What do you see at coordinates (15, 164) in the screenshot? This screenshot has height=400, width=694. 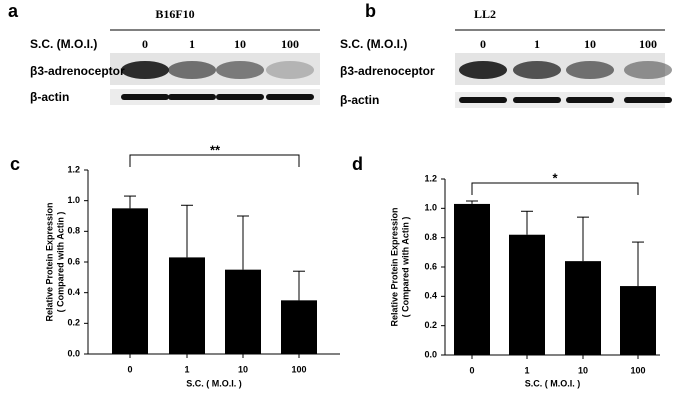 I see `panel-label: c` at bounding box center [15, 164].